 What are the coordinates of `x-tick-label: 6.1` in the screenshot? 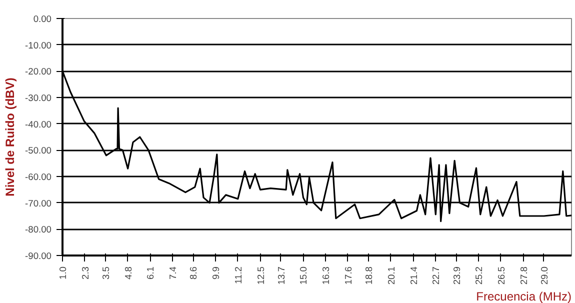 It's located at (151, 273).